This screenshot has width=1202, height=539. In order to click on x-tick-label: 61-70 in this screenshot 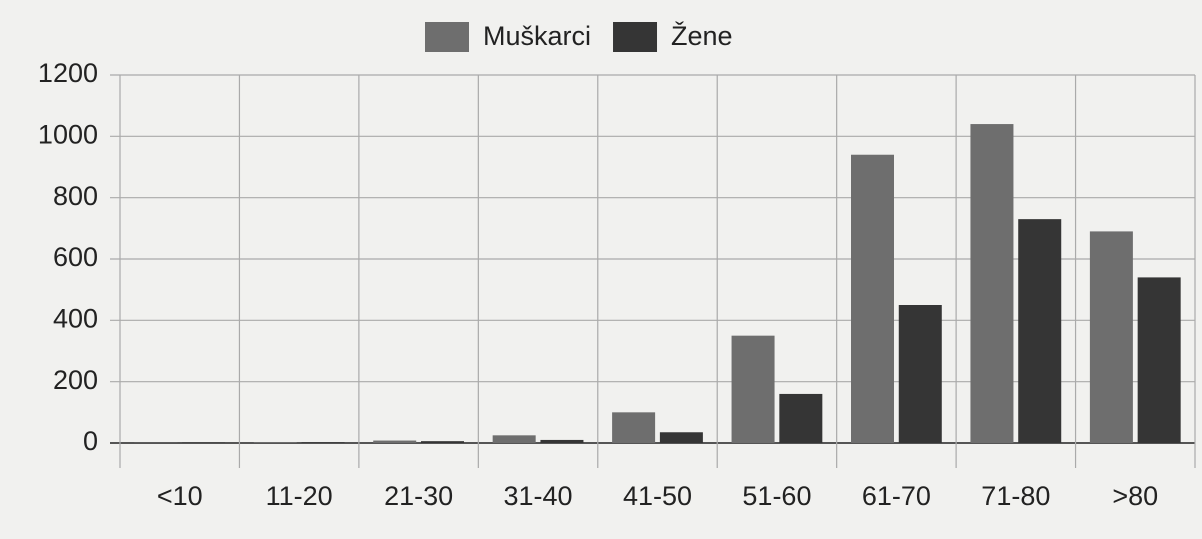, I will do `click(896, 496)`.